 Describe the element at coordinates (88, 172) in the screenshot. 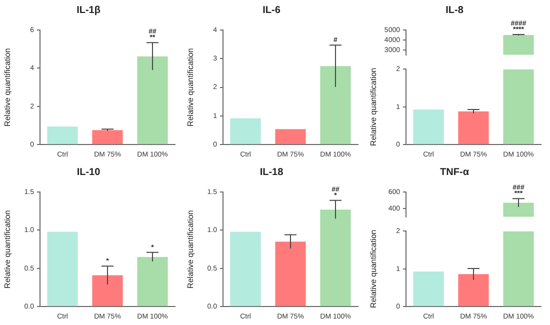

I see `chart-title: IL-10` at that location.